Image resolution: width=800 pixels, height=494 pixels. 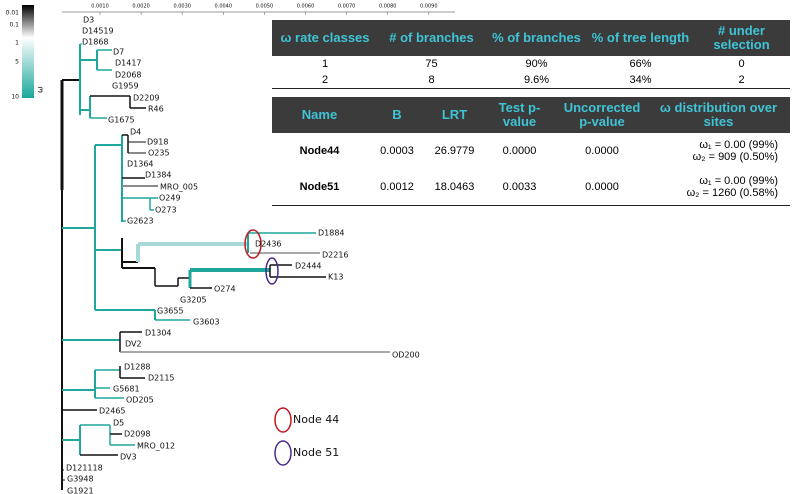 I want to click on header-cell: Test p-value, so click(x=519, y=114).